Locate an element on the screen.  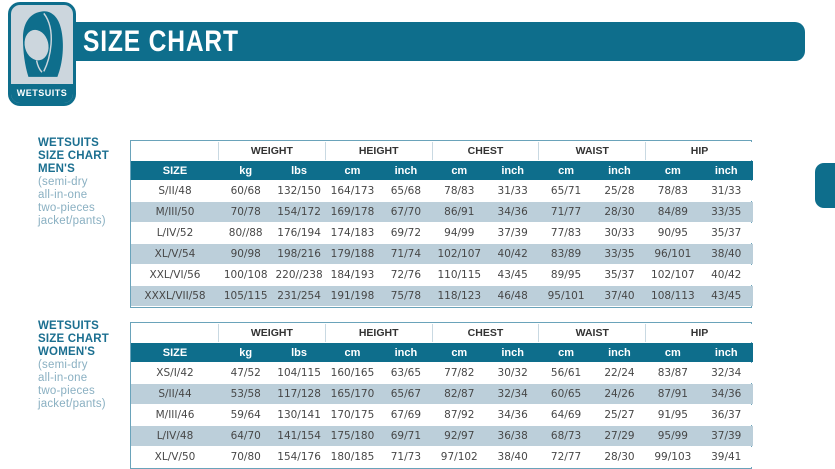
value-cell: 164/173 is located at coordinates (352, 191).